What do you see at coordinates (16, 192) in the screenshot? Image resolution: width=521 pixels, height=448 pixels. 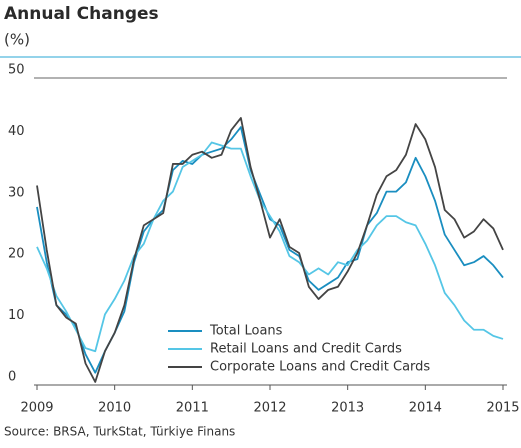 I see `y-tick-label: 30` at bounding box center [16, 192].